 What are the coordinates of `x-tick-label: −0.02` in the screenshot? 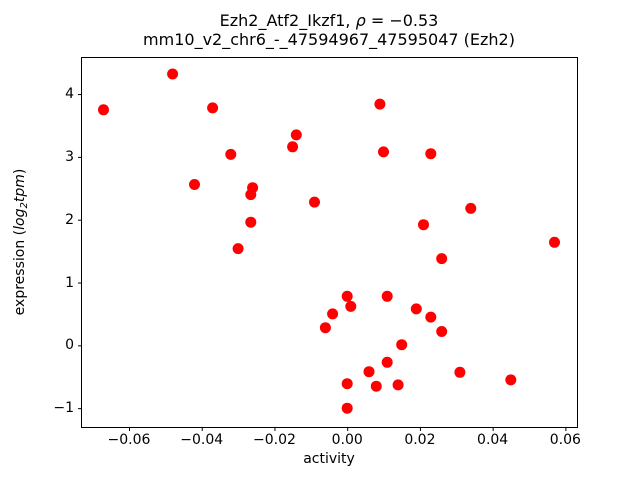 It's located at (274, 440).